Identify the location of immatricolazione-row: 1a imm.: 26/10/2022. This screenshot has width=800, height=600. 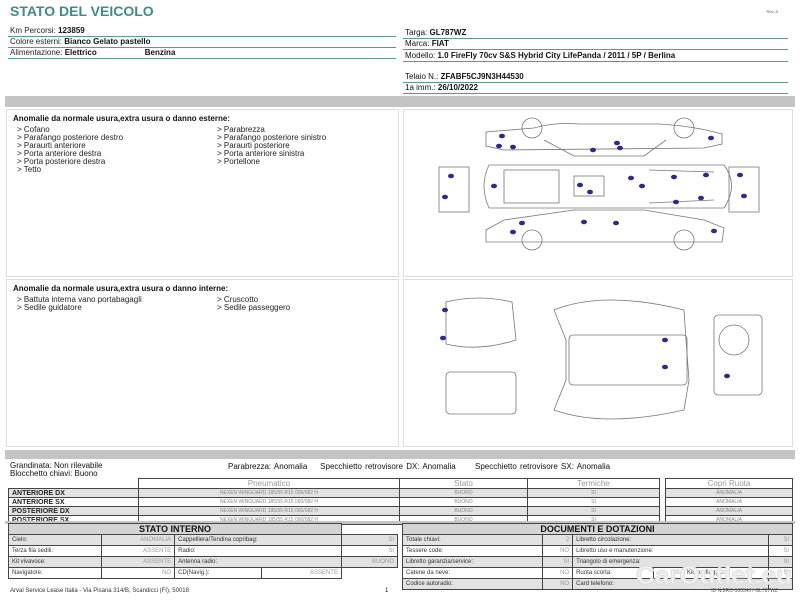
(595, 88).